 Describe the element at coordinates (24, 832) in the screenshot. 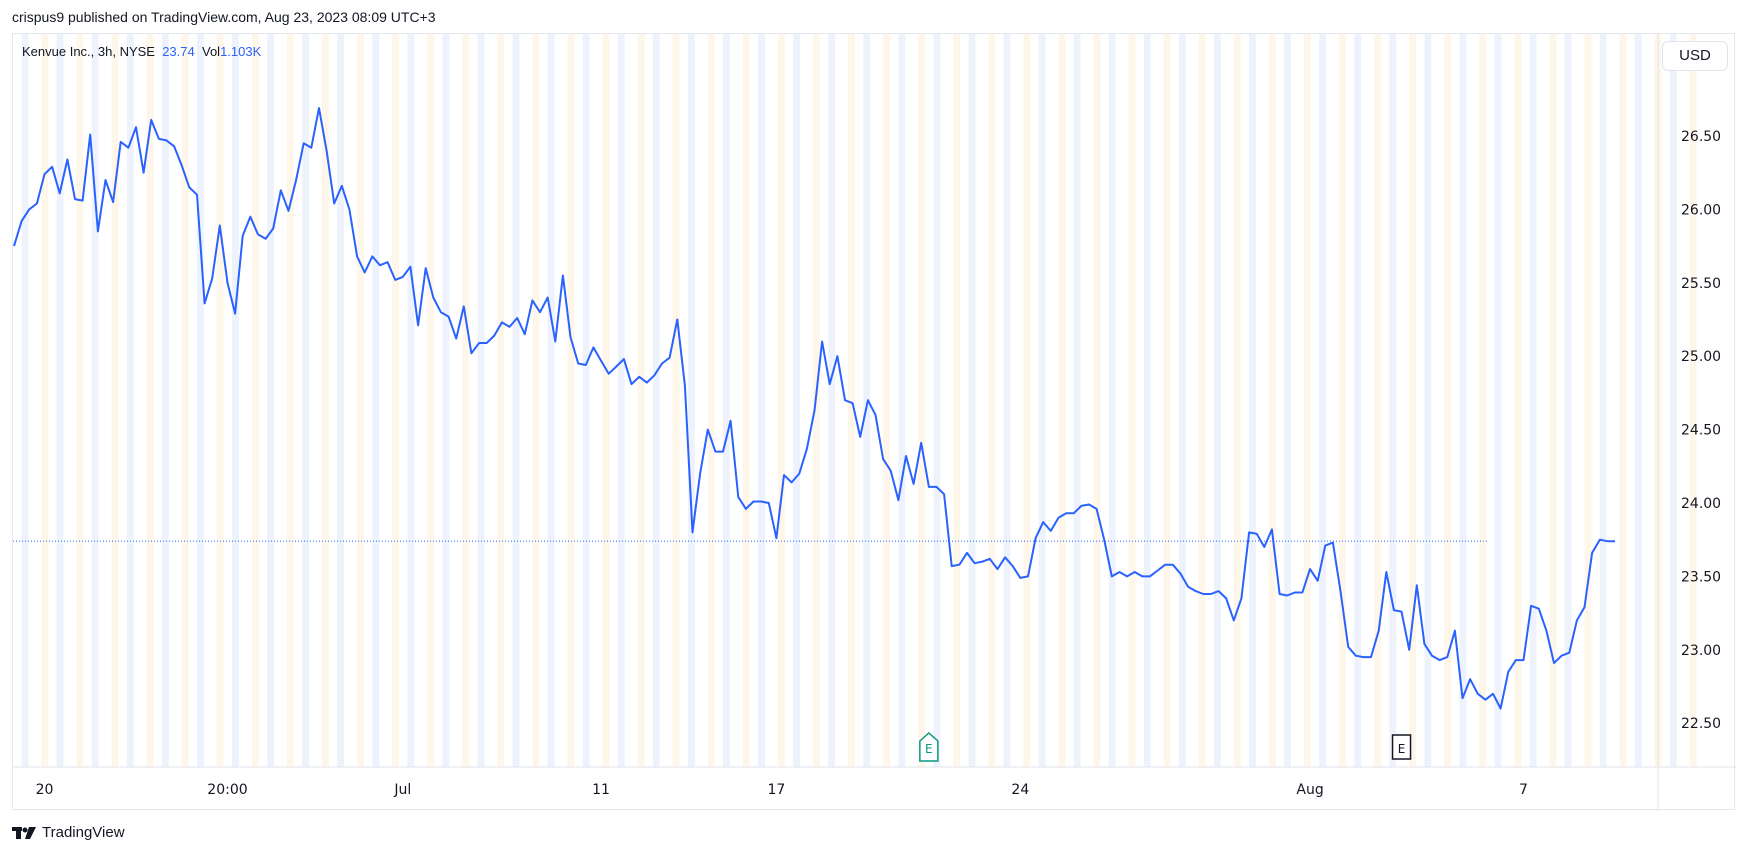

I see `tradingview-logo-icon` at that location.